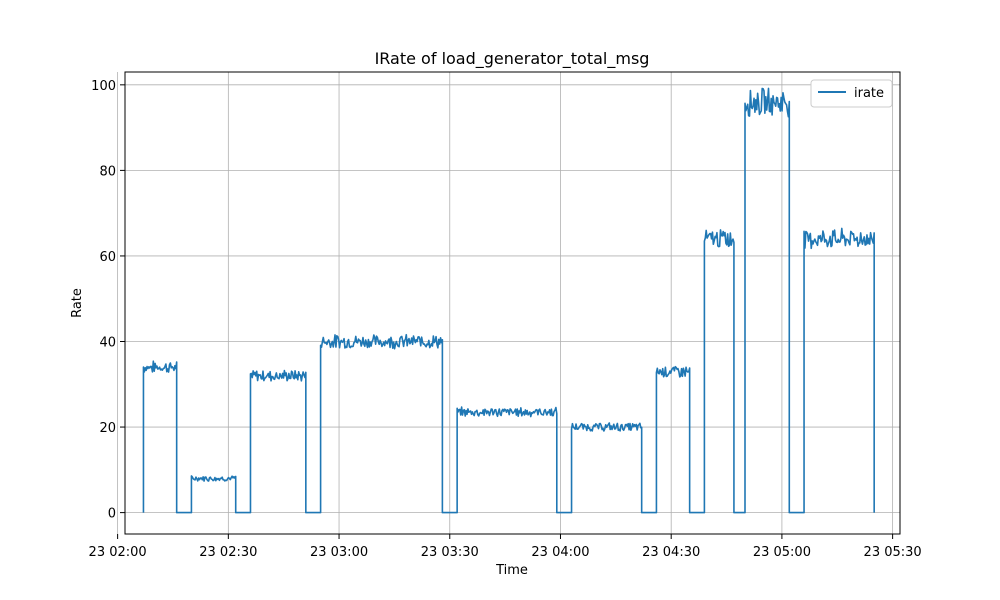 Image resolution: width=1000 pixels, height=600 pixels. What do you see at coordinates (118, 552) in the screenshot?
I see `x-tick-label: 23 02:00` at bounding box center [118, 552].